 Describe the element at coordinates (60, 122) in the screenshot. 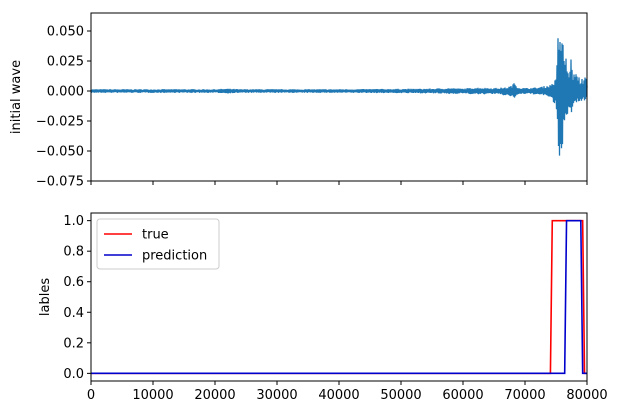

I see `y-tick-label: −0.025` at that location.